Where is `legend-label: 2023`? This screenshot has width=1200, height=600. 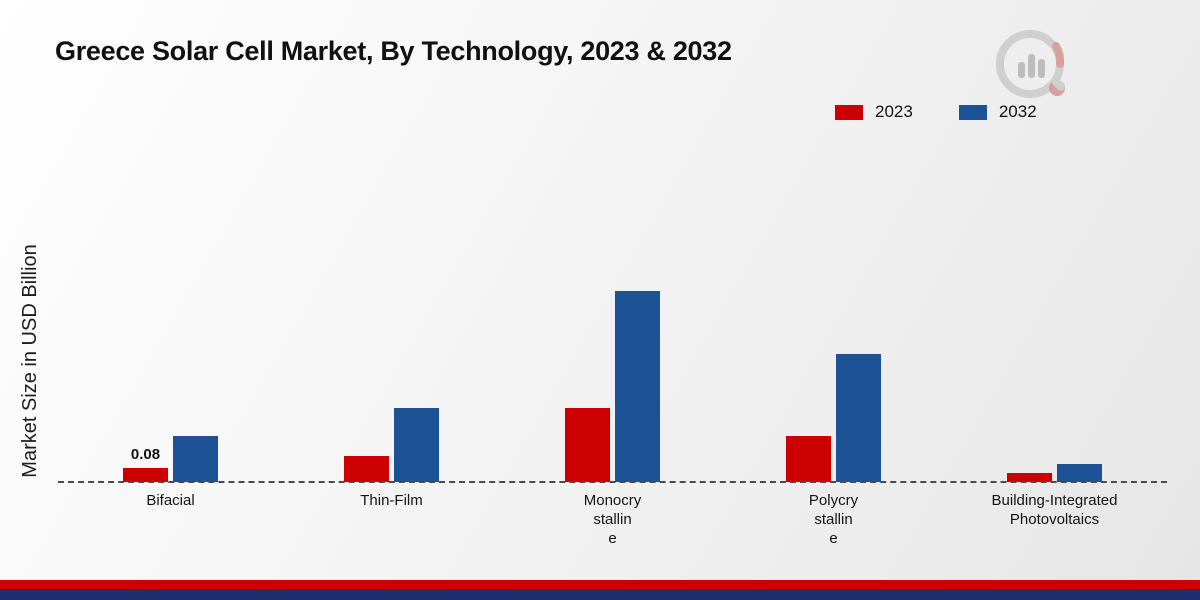 legend-label: 2023 is located at coordinates (894, 111).